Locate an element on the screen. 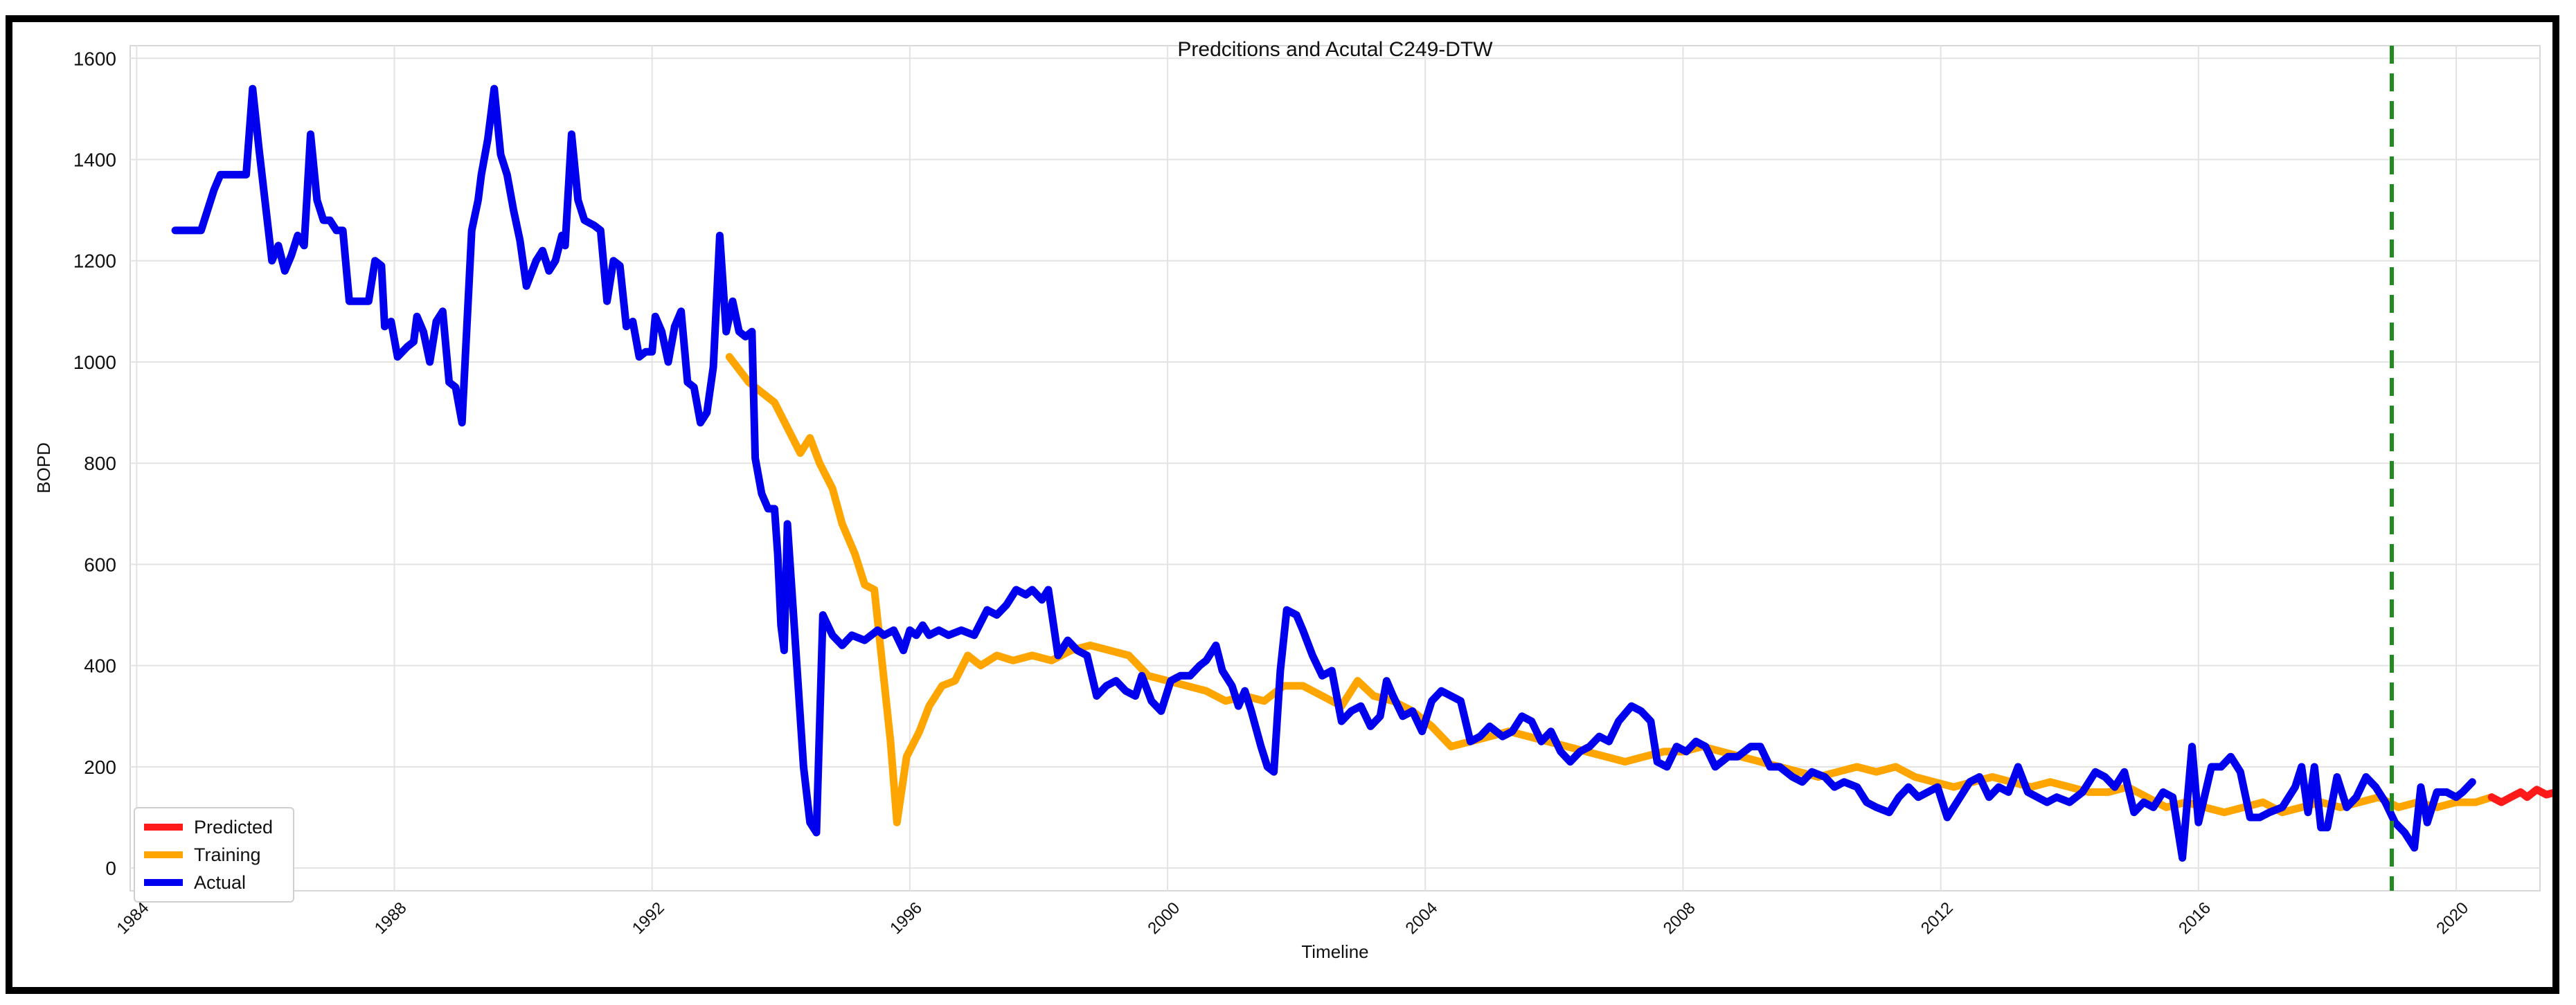 Image resolution: width=2576 pixels, height=1005 pixels. series-line-predicted is located at coordinates (2520, 796).